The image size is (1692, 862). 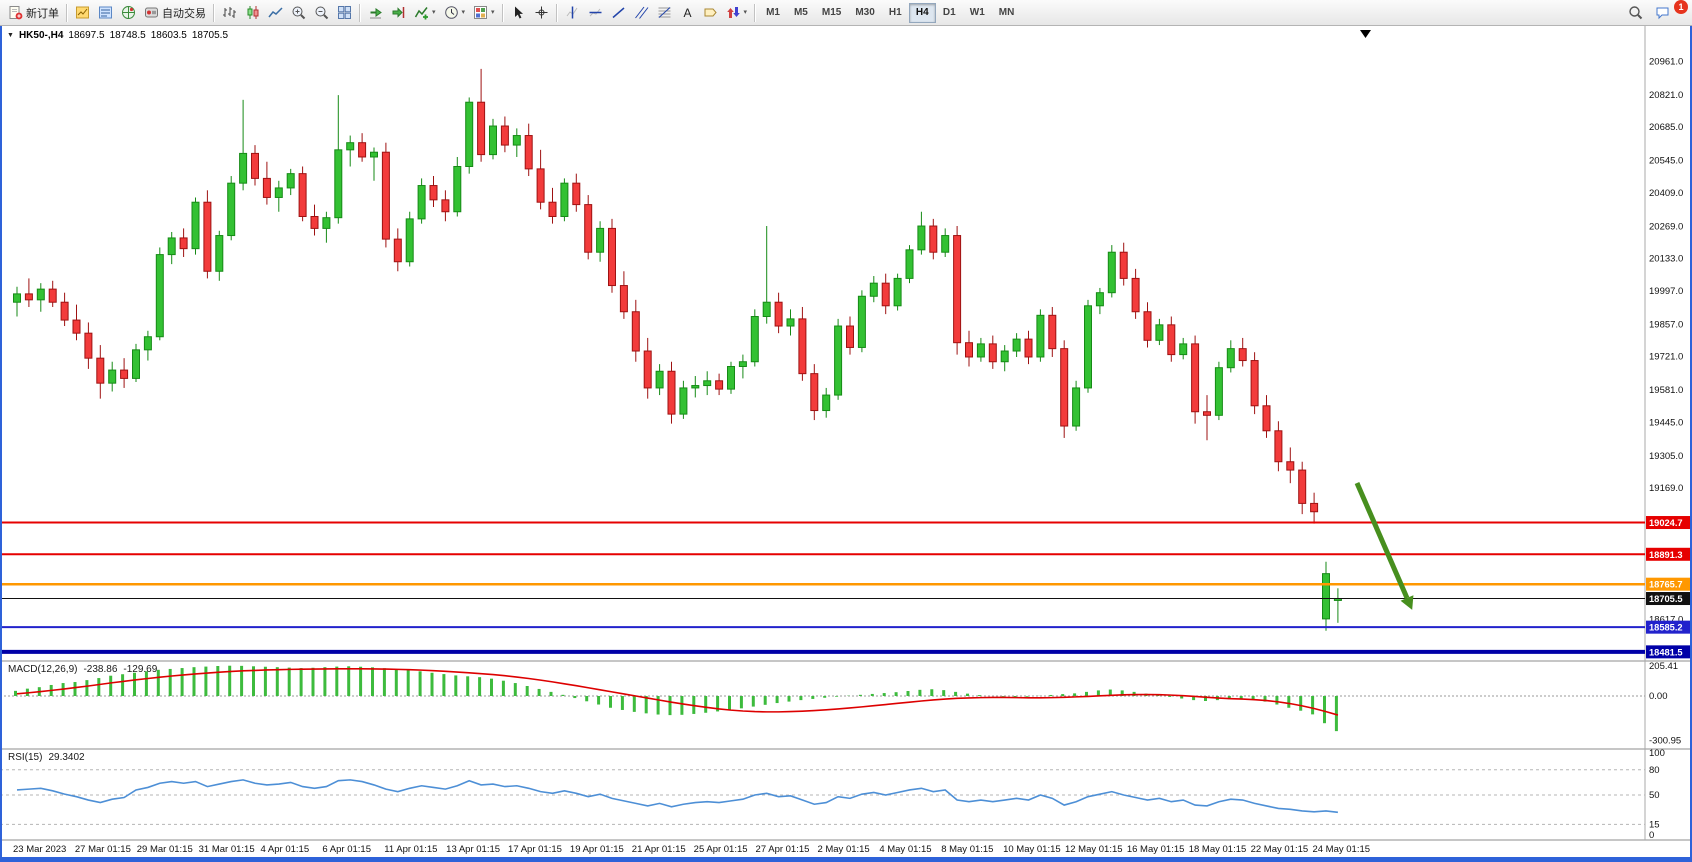 I want to click on tile-windows-button, so click(x=344, y=13).